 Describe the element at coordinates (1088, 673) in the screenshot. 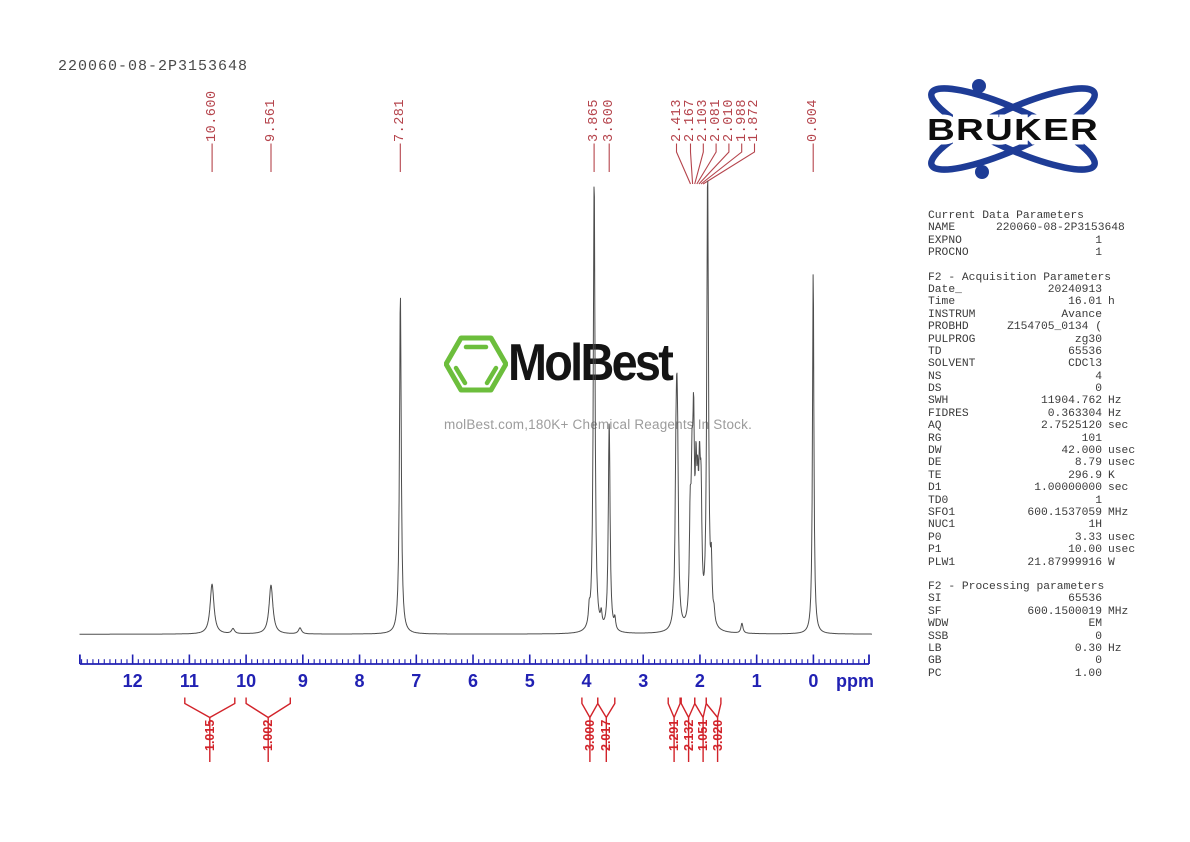

I see `parameter-value: 1.00` at that location.